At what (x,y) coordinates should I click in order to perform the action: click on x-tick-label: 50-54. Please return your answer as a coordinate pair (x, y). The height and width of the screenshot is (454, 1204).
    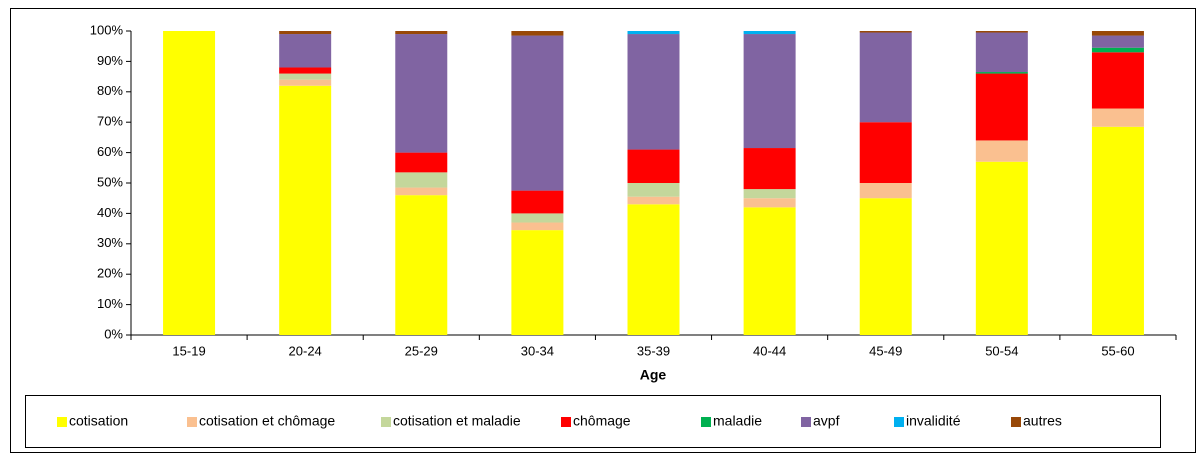
    Looking at the image, I should click on (1001, 350).